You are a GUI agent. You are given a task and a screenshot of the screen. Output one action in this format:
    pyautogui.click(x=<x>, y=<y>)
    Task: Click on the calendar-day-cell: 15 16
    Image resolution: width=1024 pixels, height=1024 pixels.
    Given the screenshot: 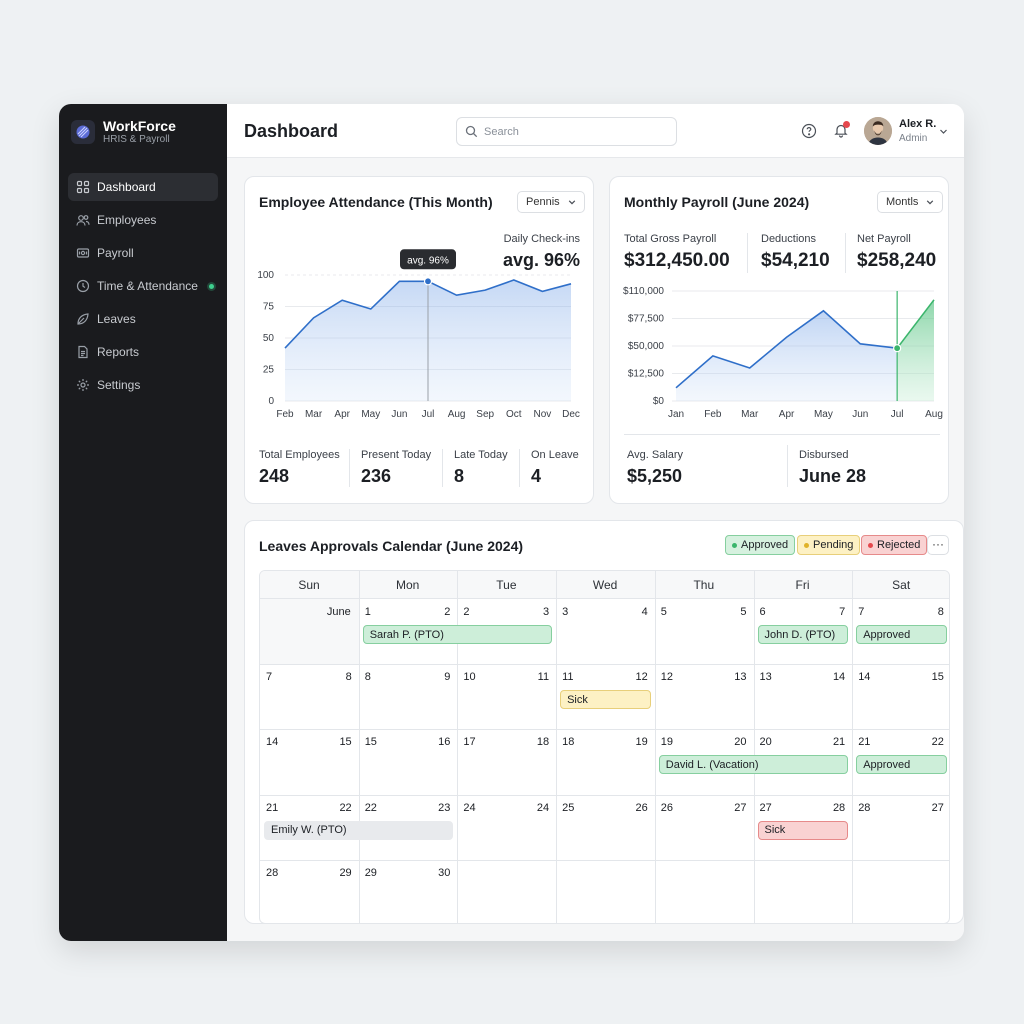 What is the action you would take?
    pyautogui.click(x=408, y=761)
    